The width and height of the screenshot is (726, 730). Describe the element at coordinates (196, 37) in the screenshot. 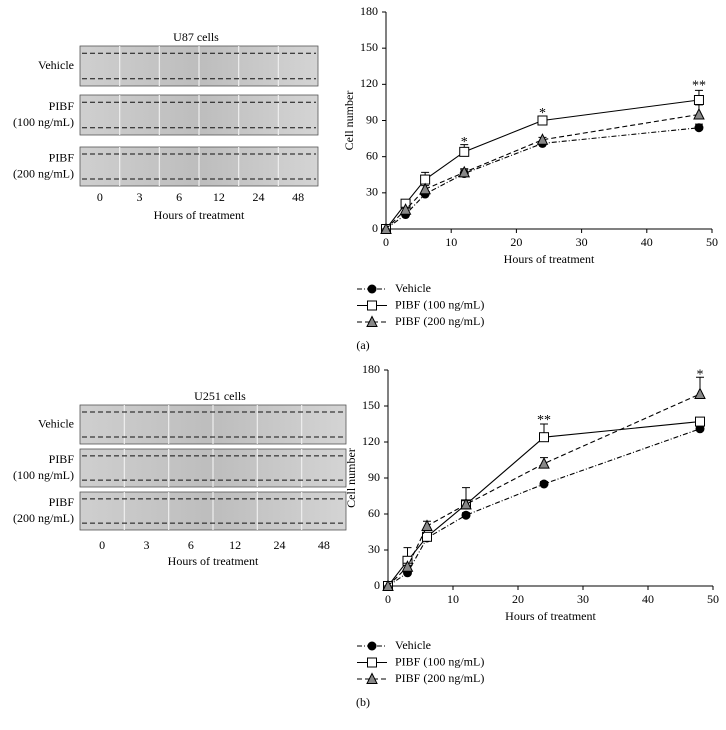

I see `panel-title: U87 cells` at that location.